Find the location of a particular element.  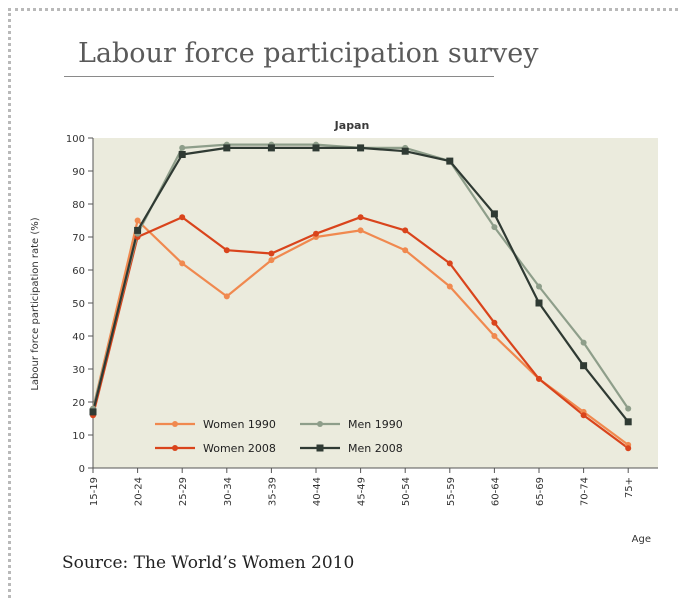

x-tick-label: 45-49 is located at coordinates (362, 491).